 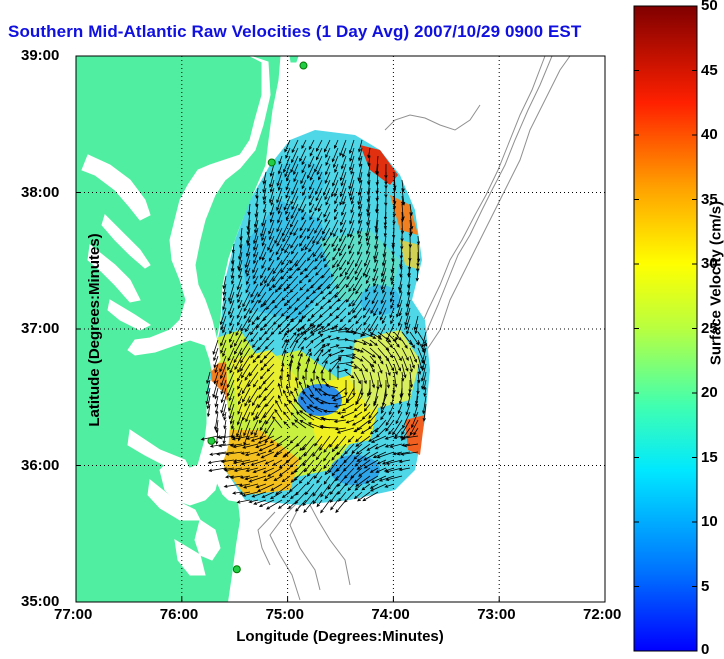 I want to click on barrier-islands, so click(x=231, y=551).